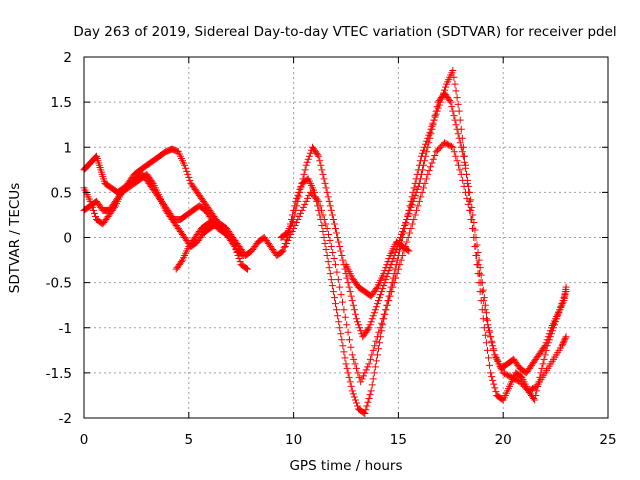 The height and width of the screenshot is (480, 640). I want to click on x-tick-label: 25, so click(607, 440).